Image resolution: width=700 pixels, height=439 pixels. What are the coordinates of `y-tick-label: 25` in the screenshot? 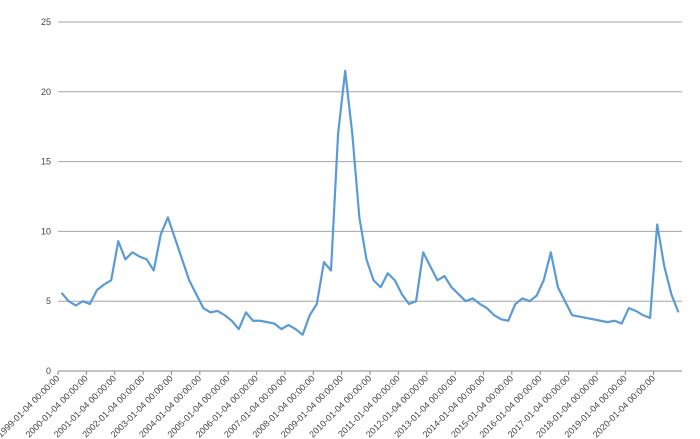 It's located at (46, 22).